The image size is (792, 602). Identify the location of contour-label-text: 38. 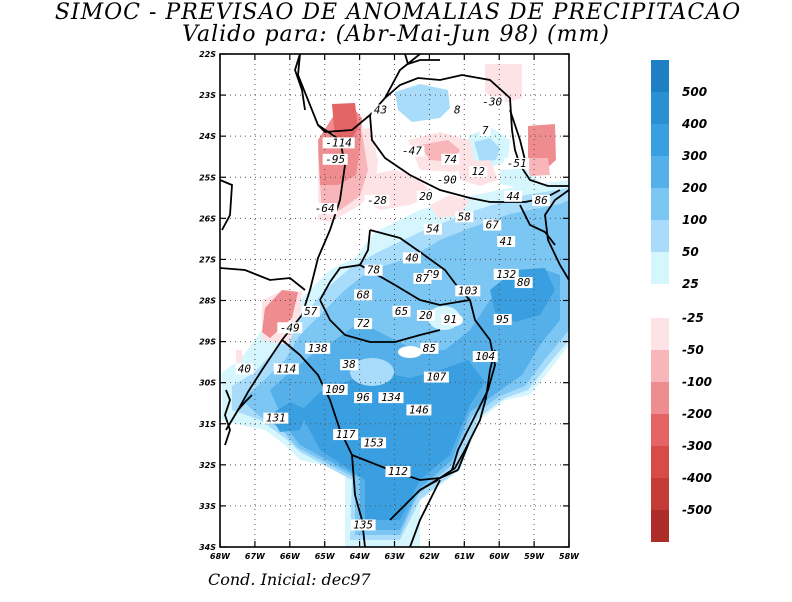
(349, 364).